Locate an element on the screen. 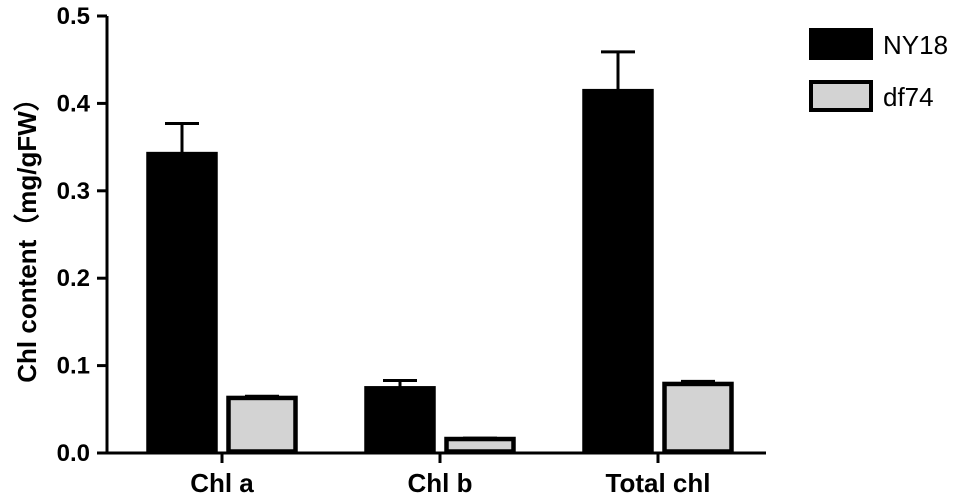  legend-swatch-ny18 is located at coordinates (841, 44).